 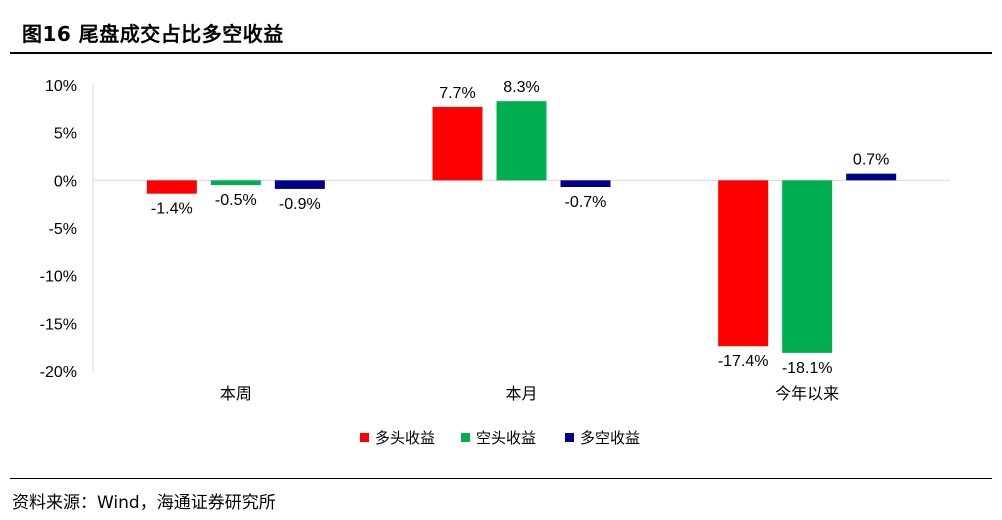 I want to click on data-label: -17.4%, so click(x=743, y=361).